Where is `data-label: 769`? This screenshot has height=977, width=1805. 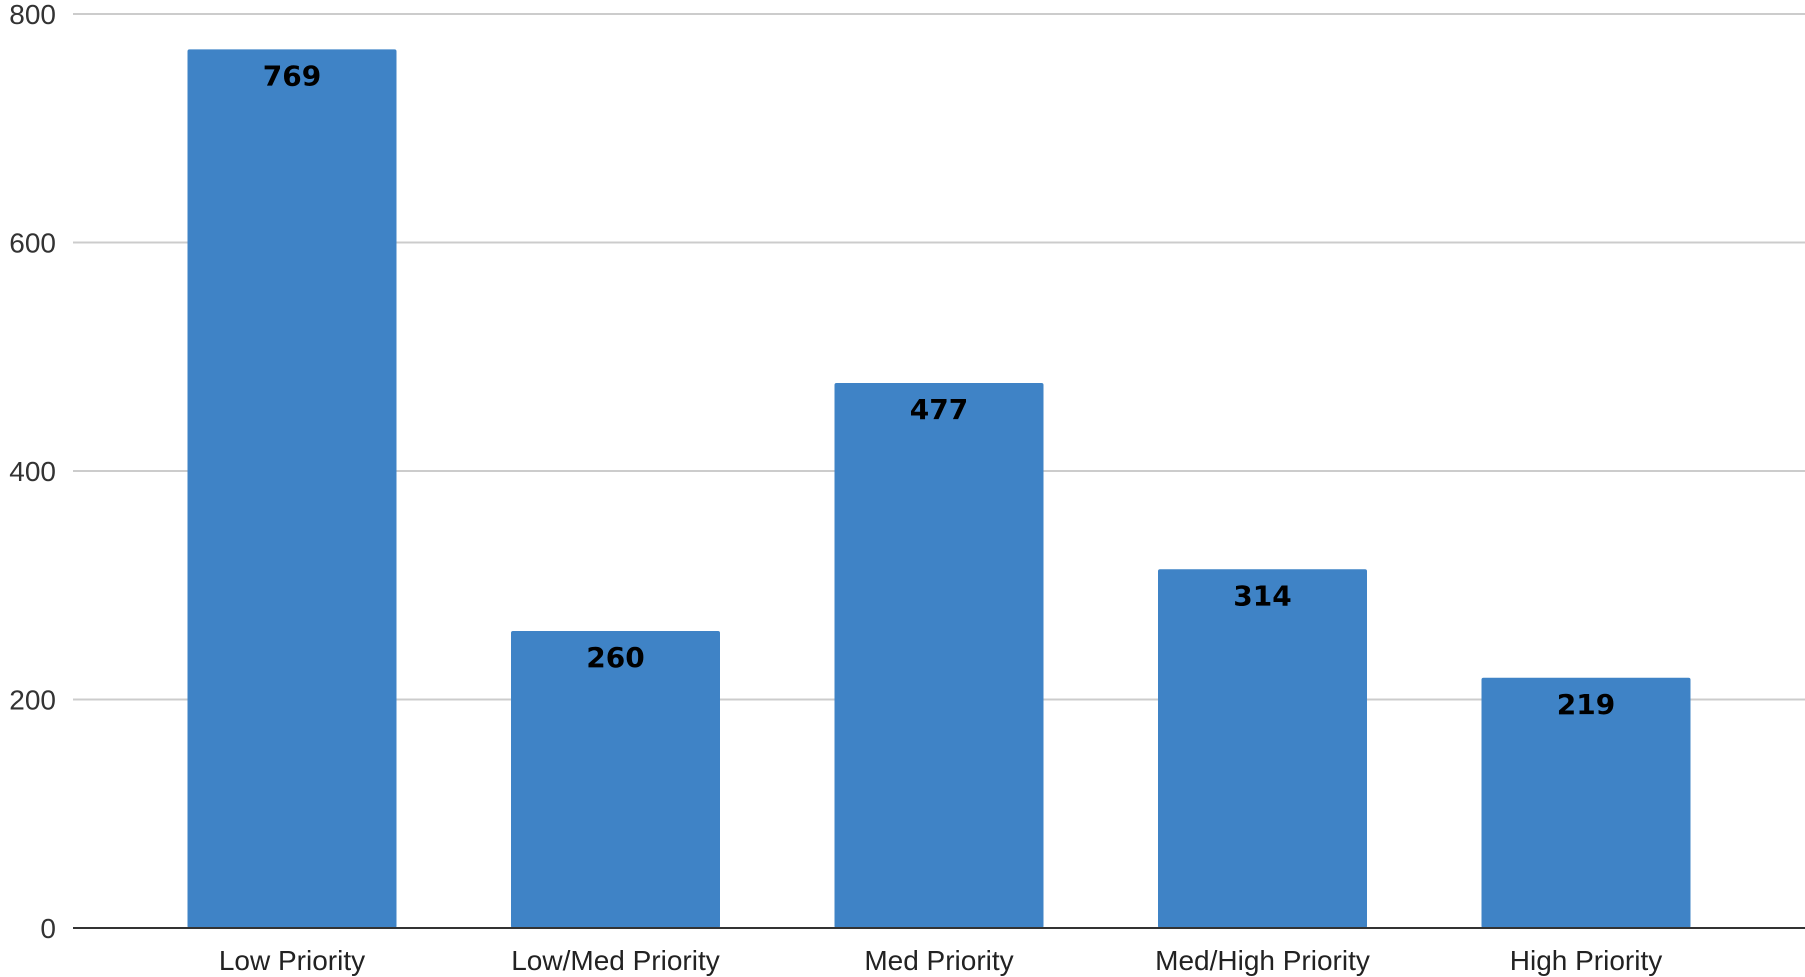
data-label: 769 is located at coordinates (292, 75).